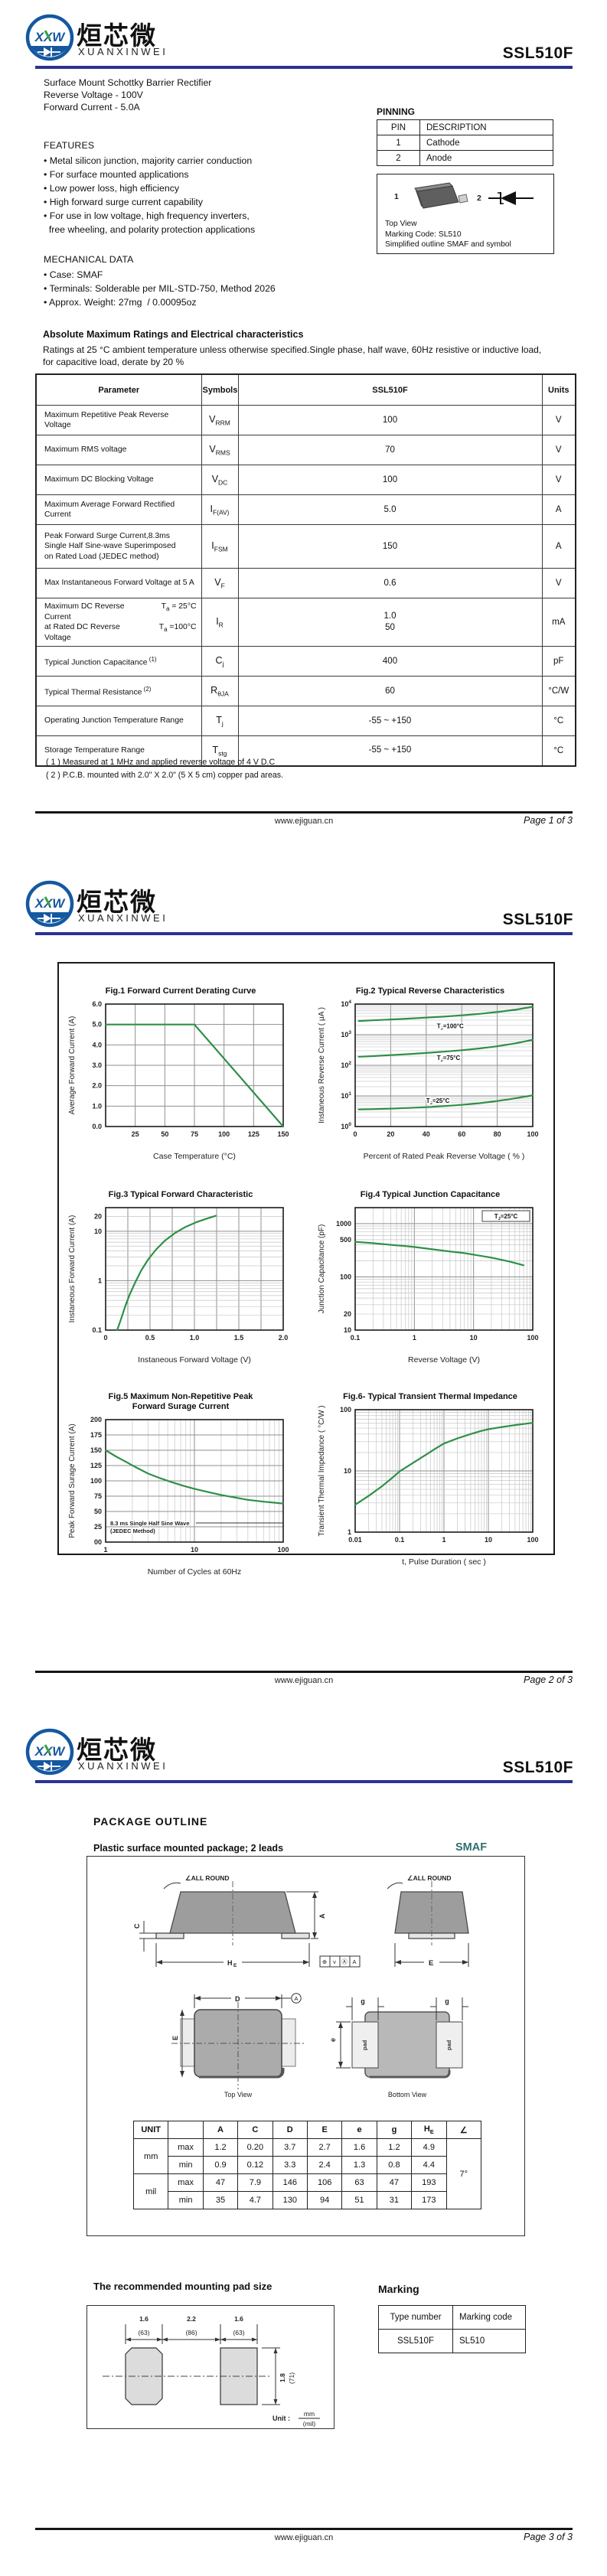  Describe the element at coordinates (192, 2319) in the screenshot. I see `svg-text: 2.2` at that location.